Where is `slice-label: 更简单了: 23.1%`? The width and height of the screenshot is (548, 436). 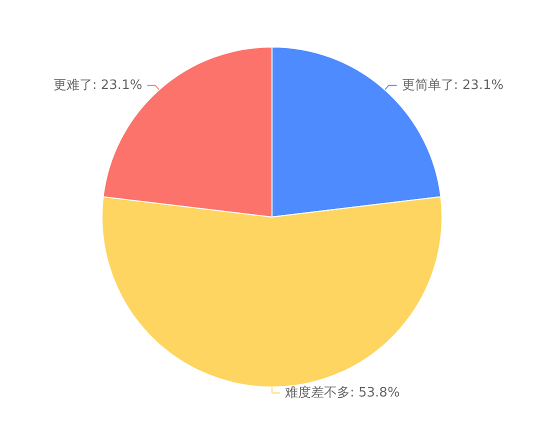 slice-label: 更简单了: 23.1% is located at coordinates (453, 85).